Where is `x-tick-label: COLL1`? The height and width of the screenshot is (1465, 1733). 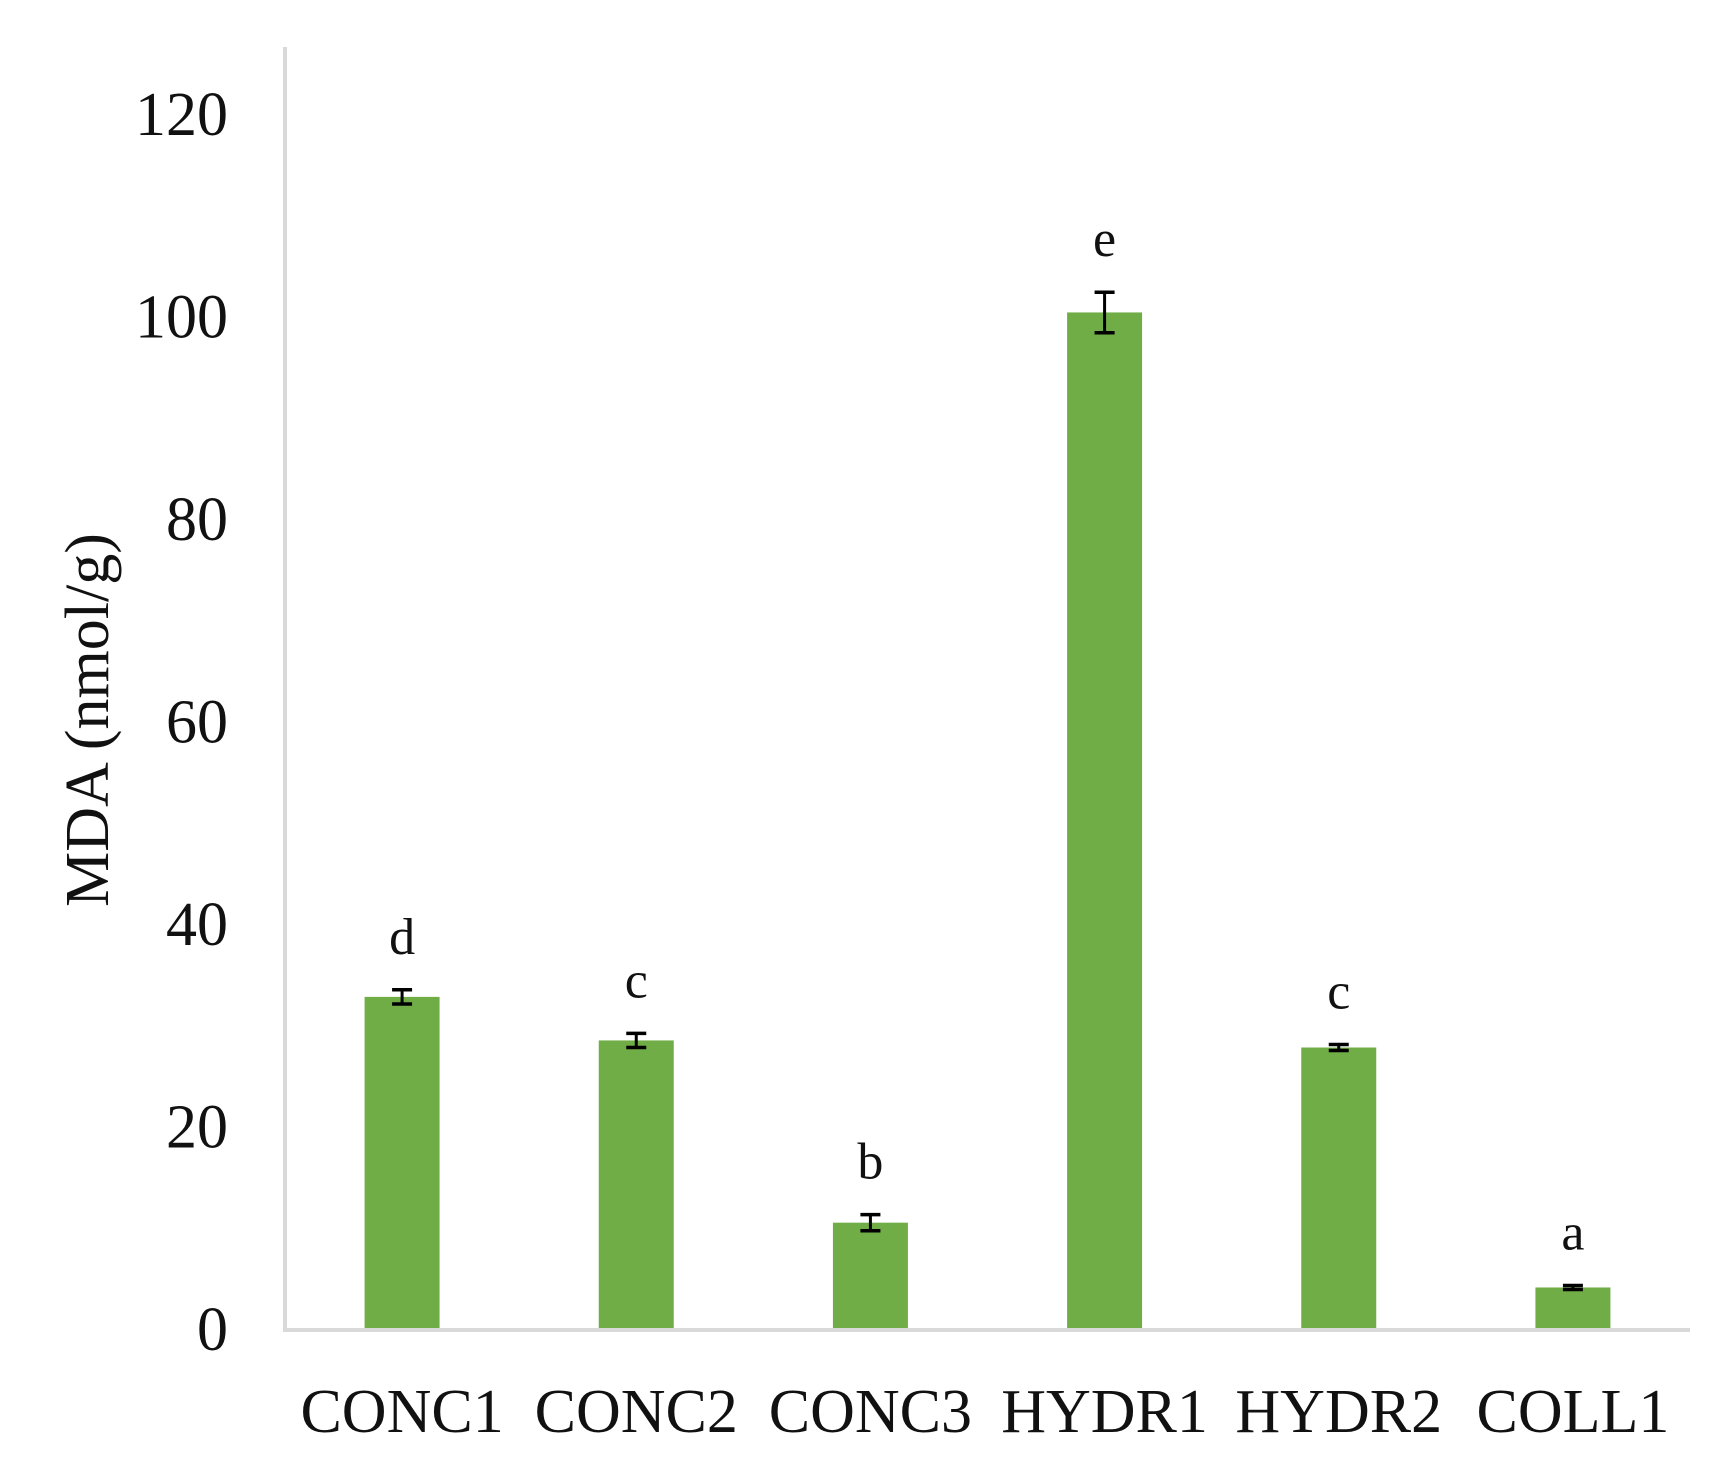 x-tick-label: COLL1 is located at coordinates (1572, 1412).